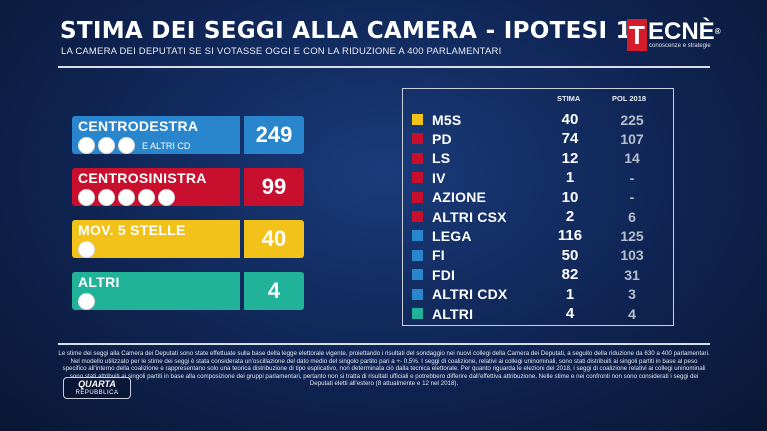 The image size is (767, 431). I want to click on coalition-seats: 4, so click(274, 291).